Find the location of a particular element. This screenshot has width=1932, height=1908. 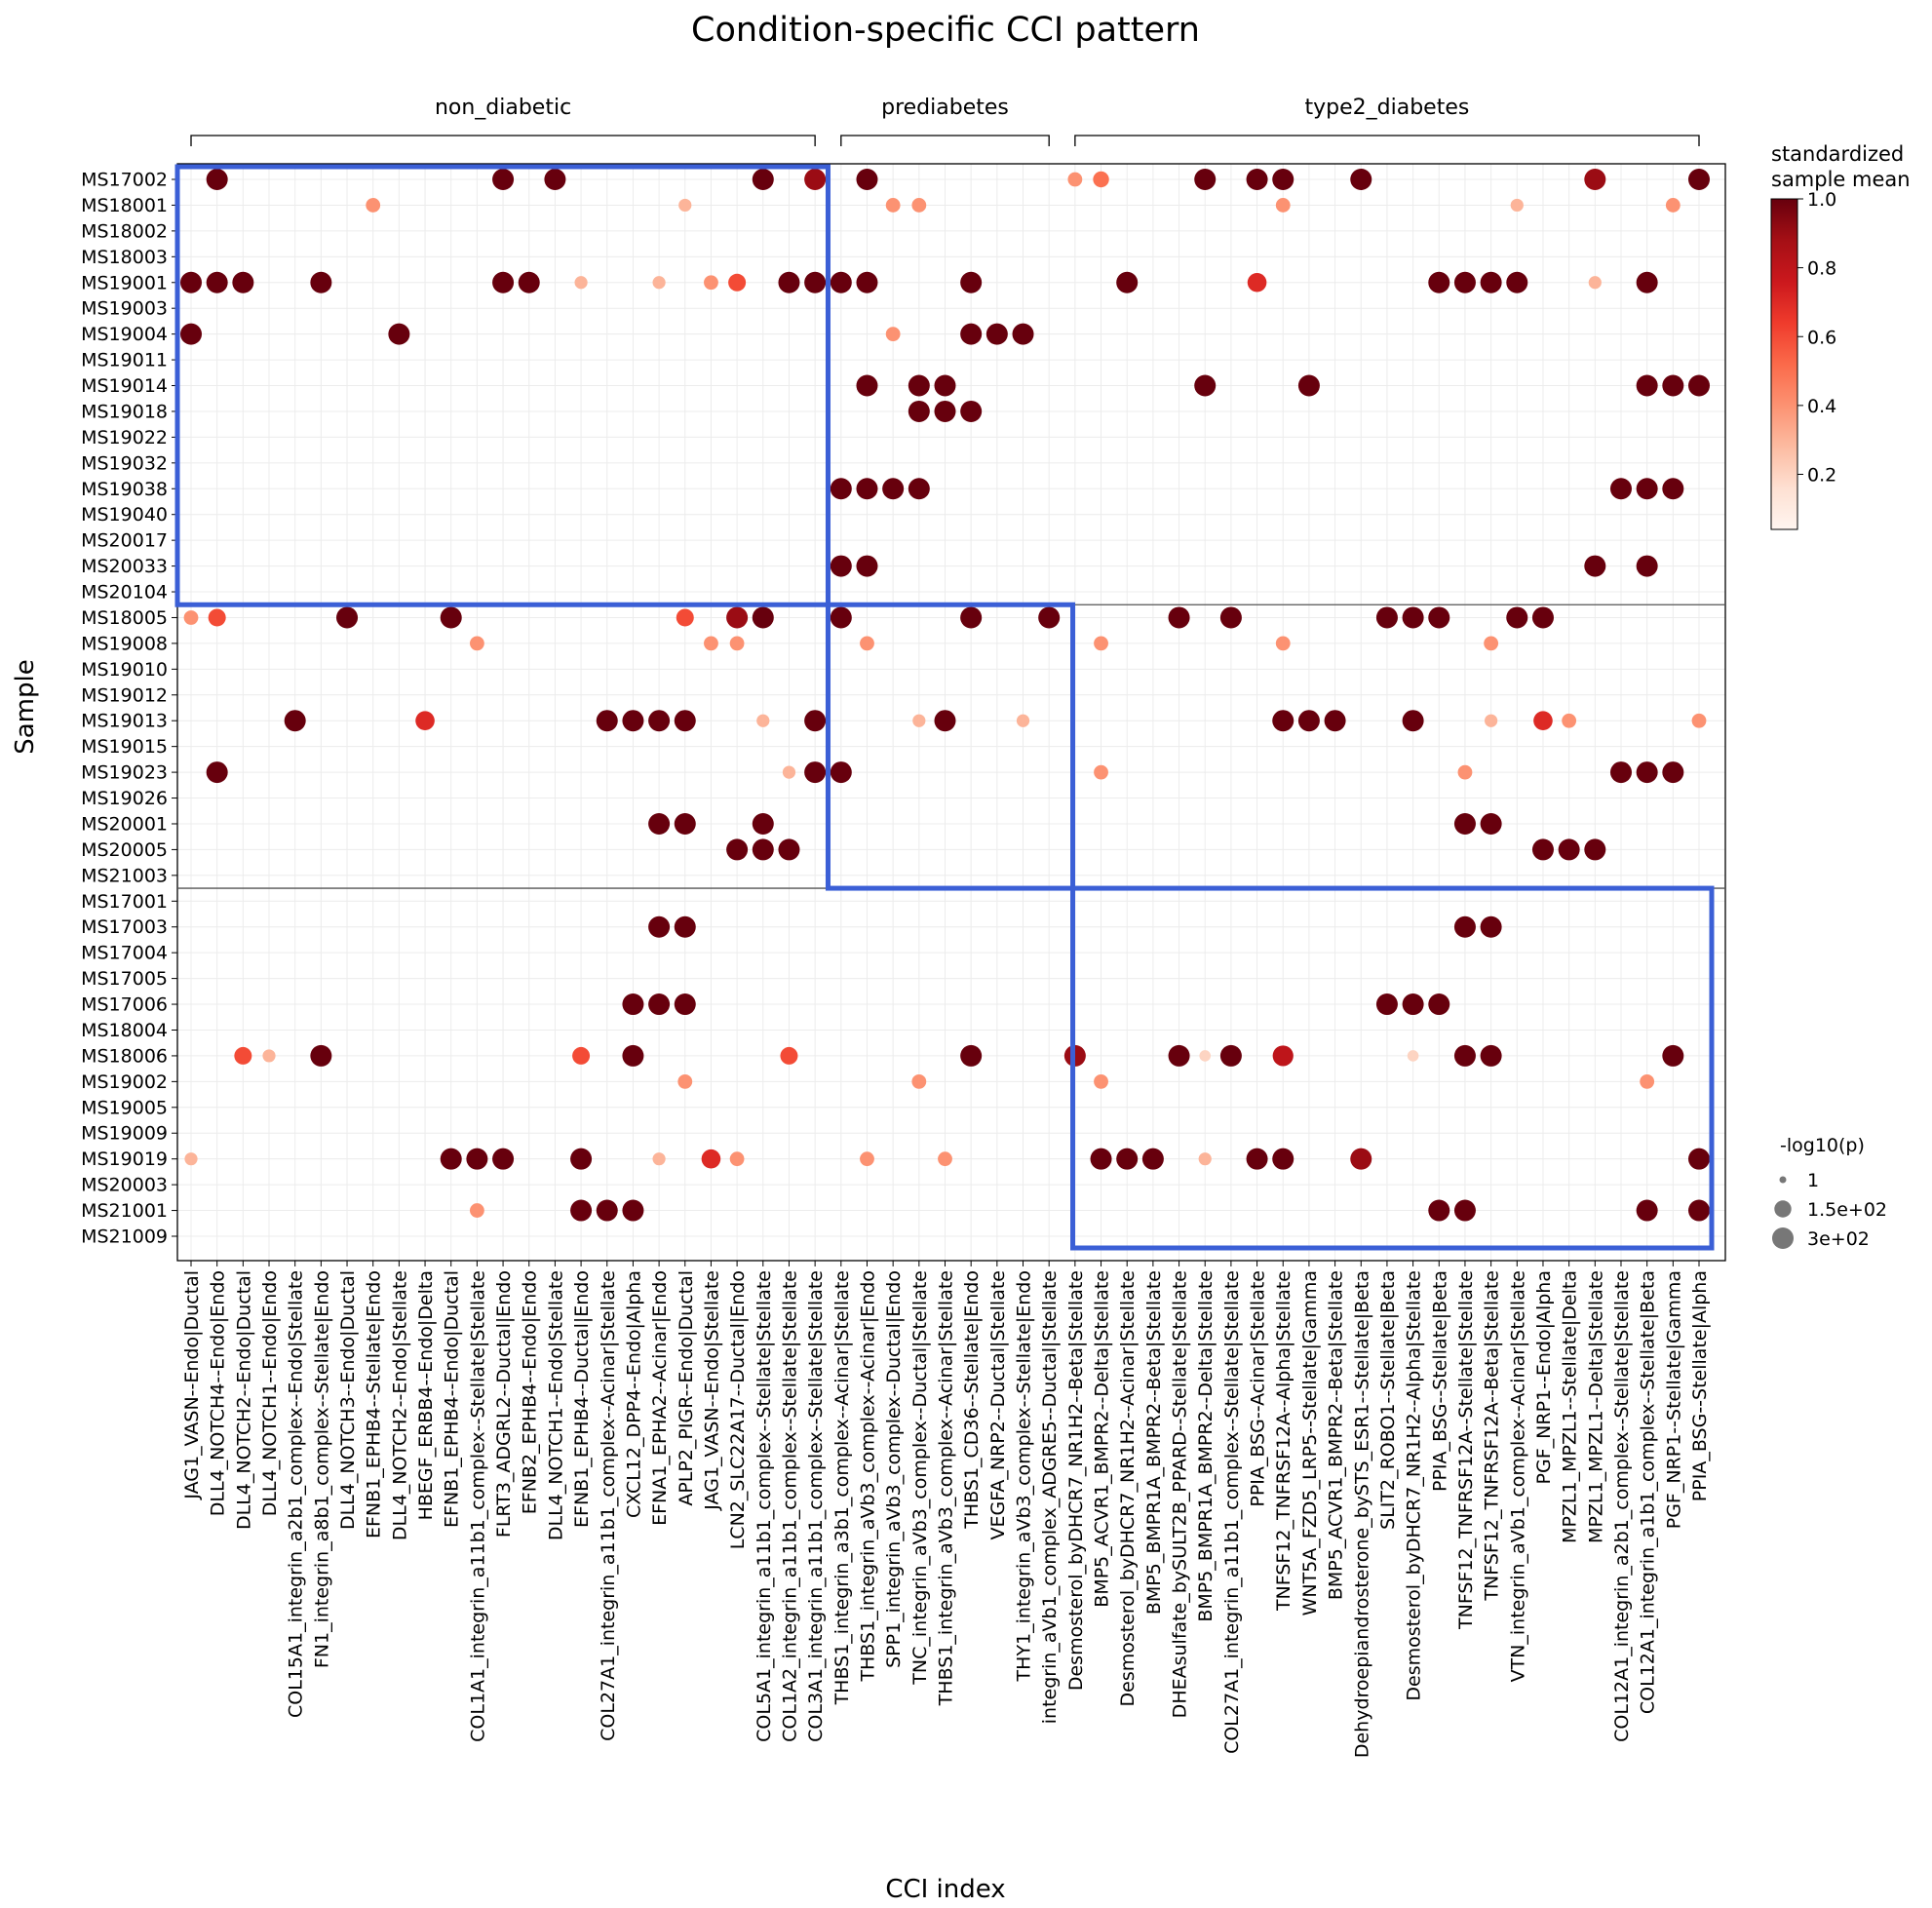

y-tick-label: MS19005 is located at coordinates (124, 1107).